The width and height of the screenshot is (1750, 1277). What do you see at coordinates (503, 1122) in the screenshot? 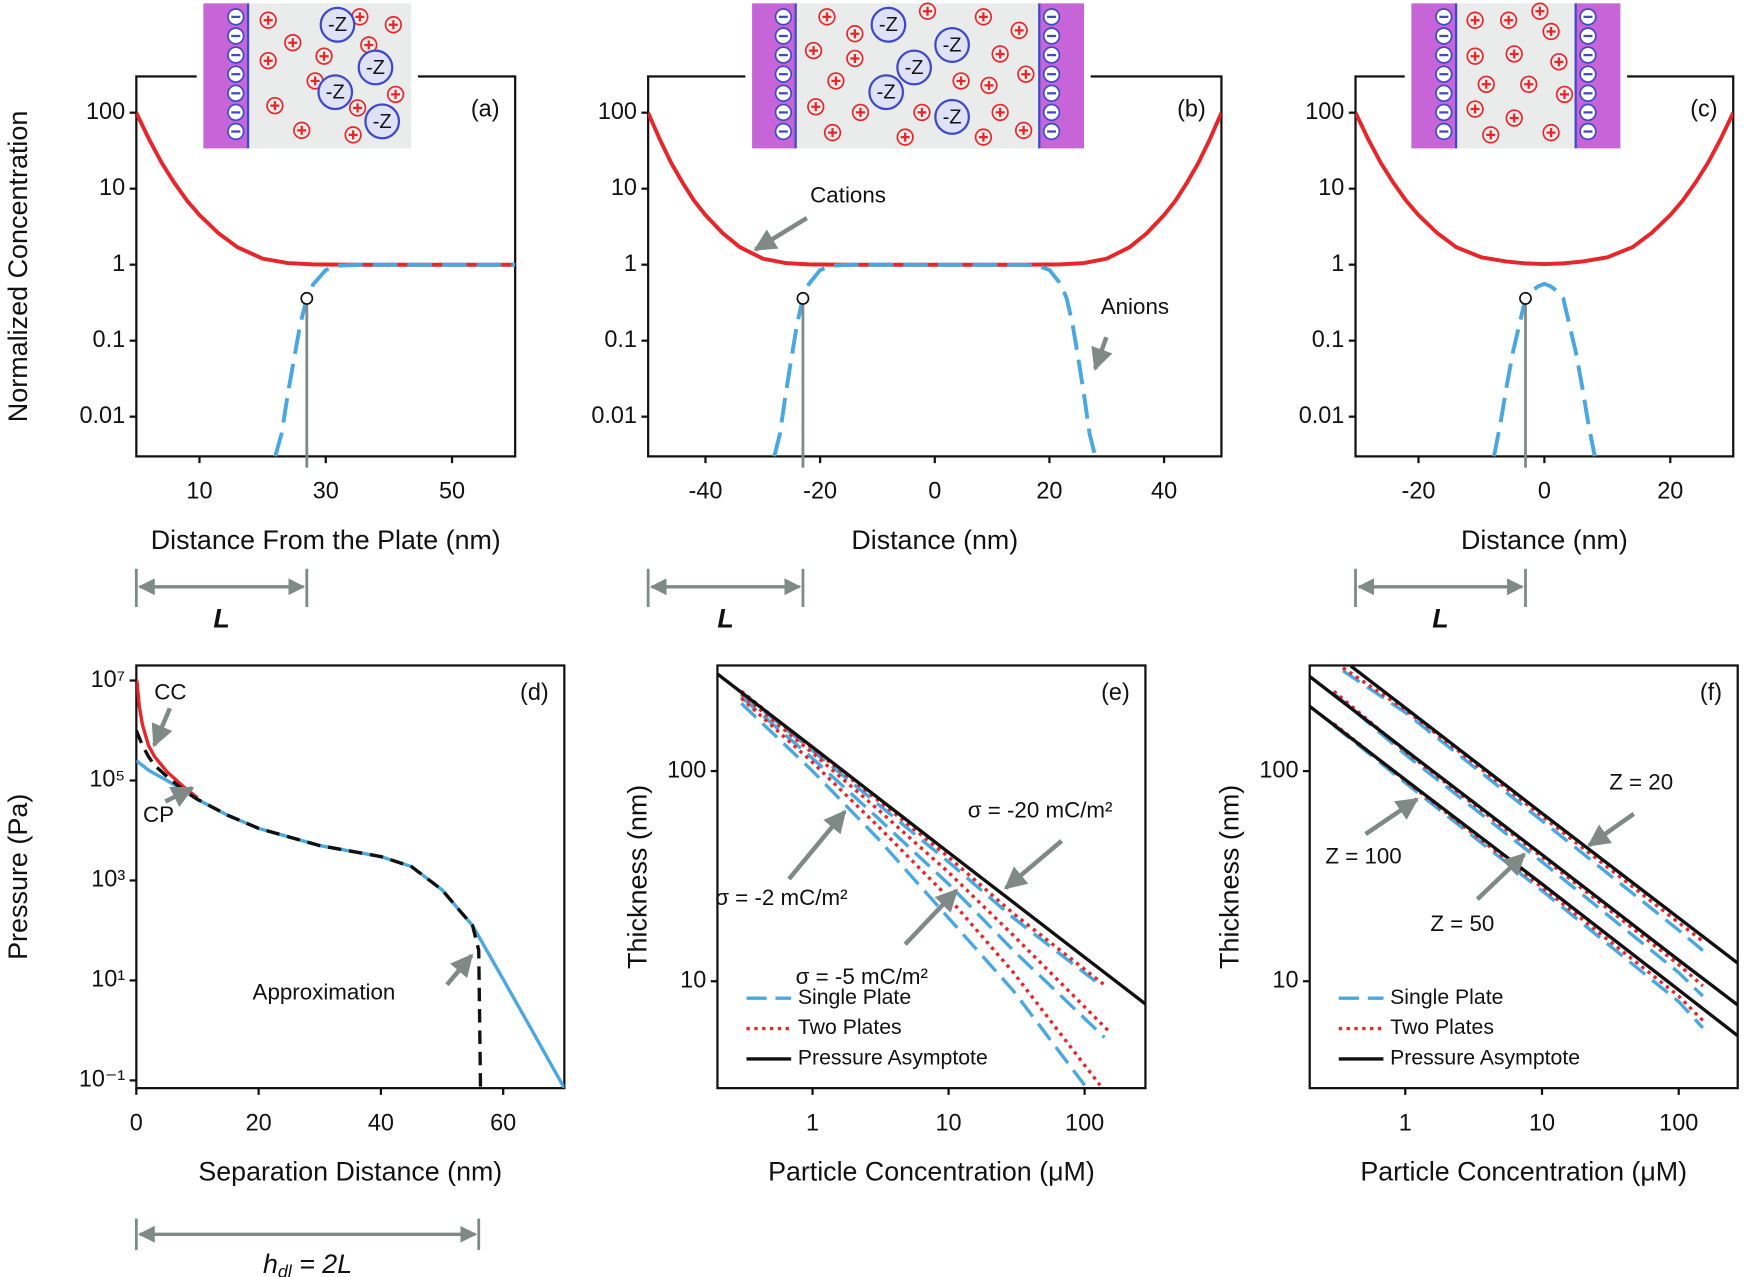
I see `x-tick-label: 60` at bounding box center [503, 1122].